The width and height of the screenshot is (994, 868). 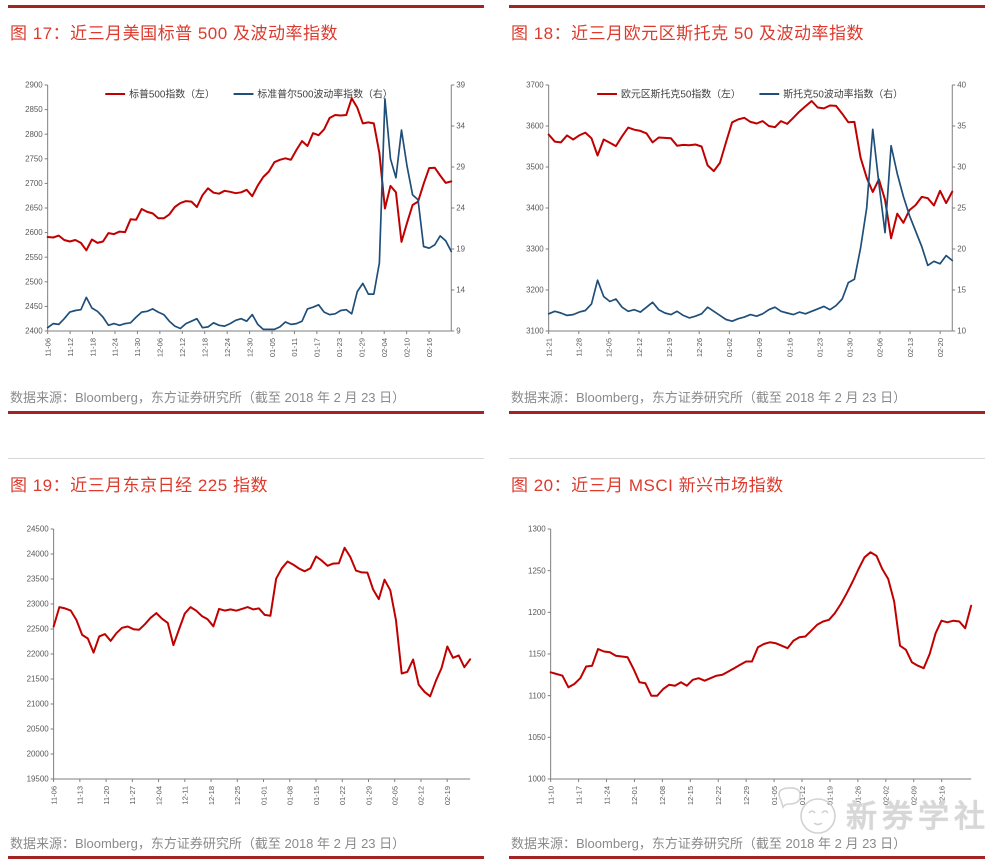 I want to click on svg-text: 22000, so click(x=38, y=654).